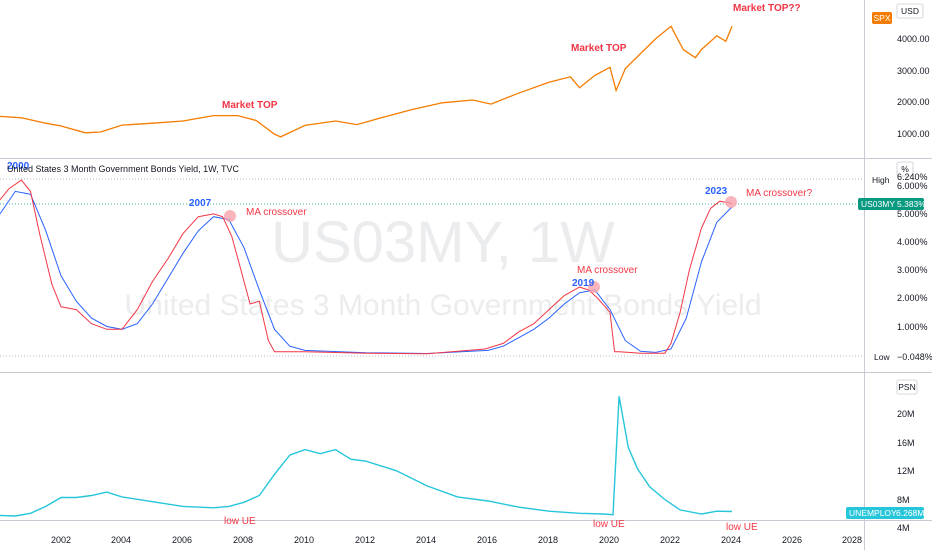  I want to click on x-tick: 2006, so click(182, 540).